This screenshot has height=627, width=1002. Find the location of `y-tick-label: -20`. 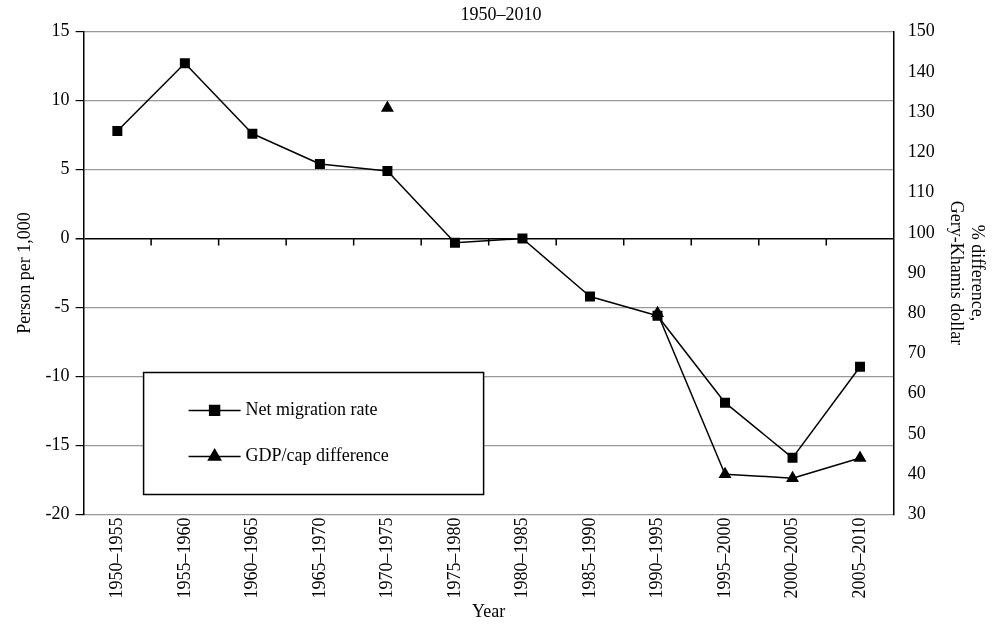

y-tick-label: -20 is located at coordinates (57, 513).